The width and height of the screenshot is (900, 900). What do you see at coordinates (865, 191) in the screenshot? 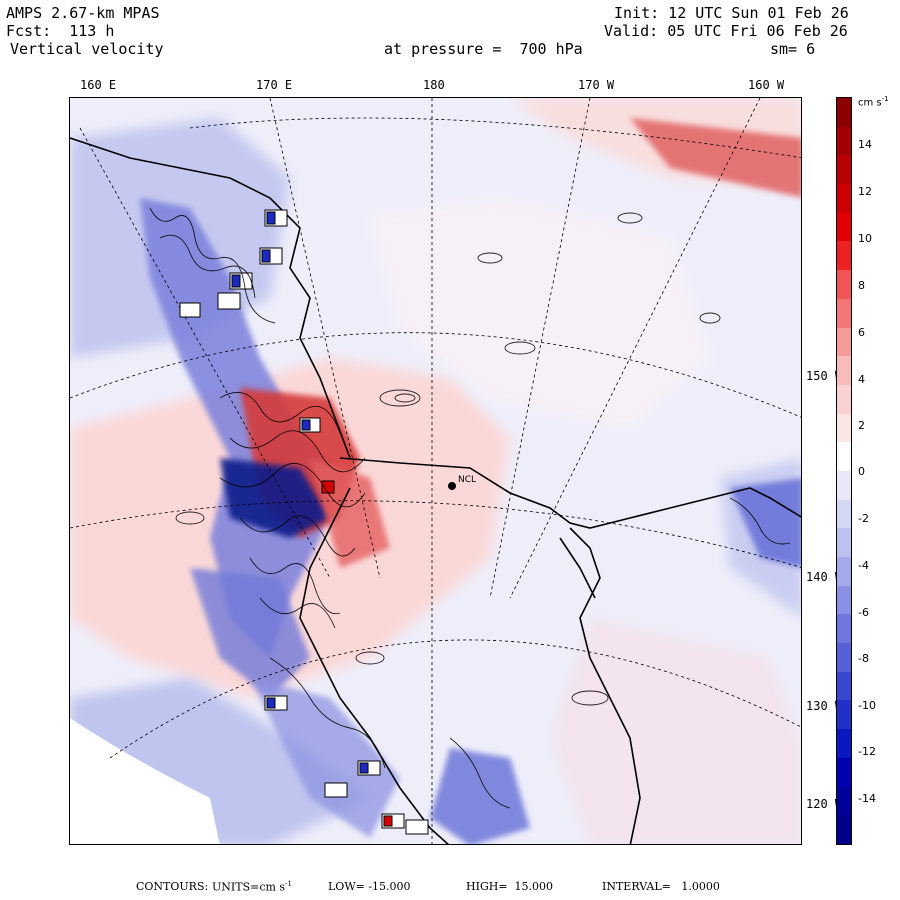
I see `cbar-tick: 12` at bounding box center [865, 191].